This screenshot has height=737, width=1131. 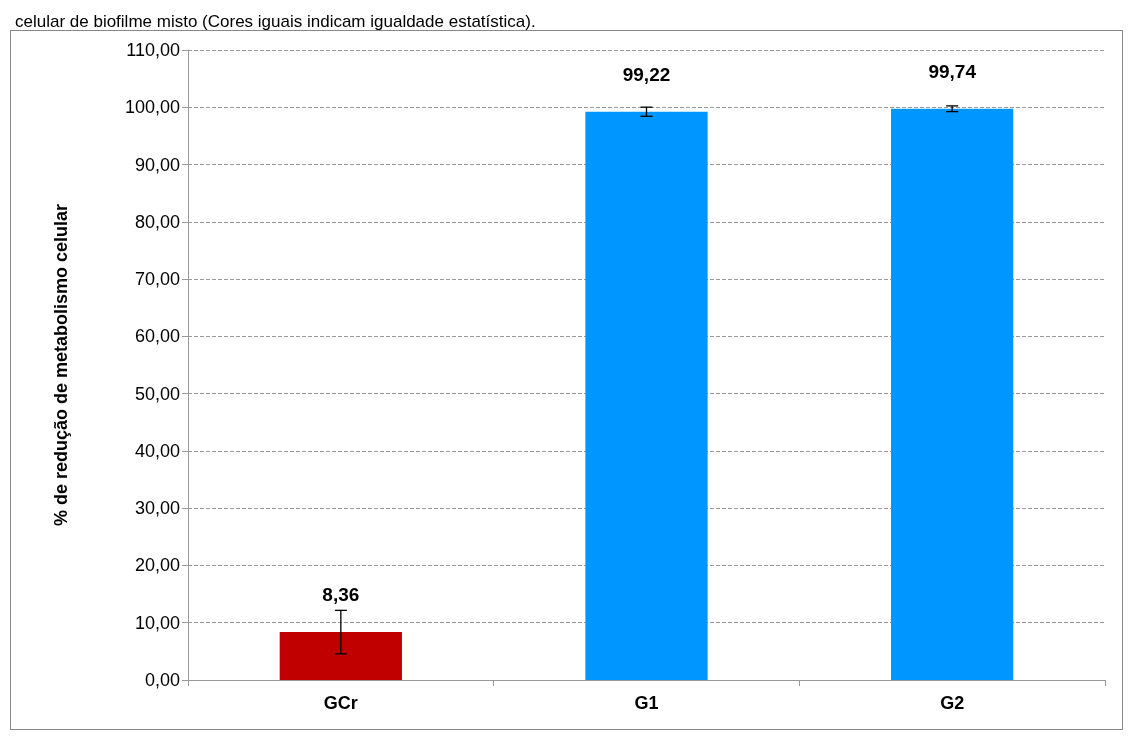 I want to click on y-tick-label: 70,00, so click(x=157, y=279).